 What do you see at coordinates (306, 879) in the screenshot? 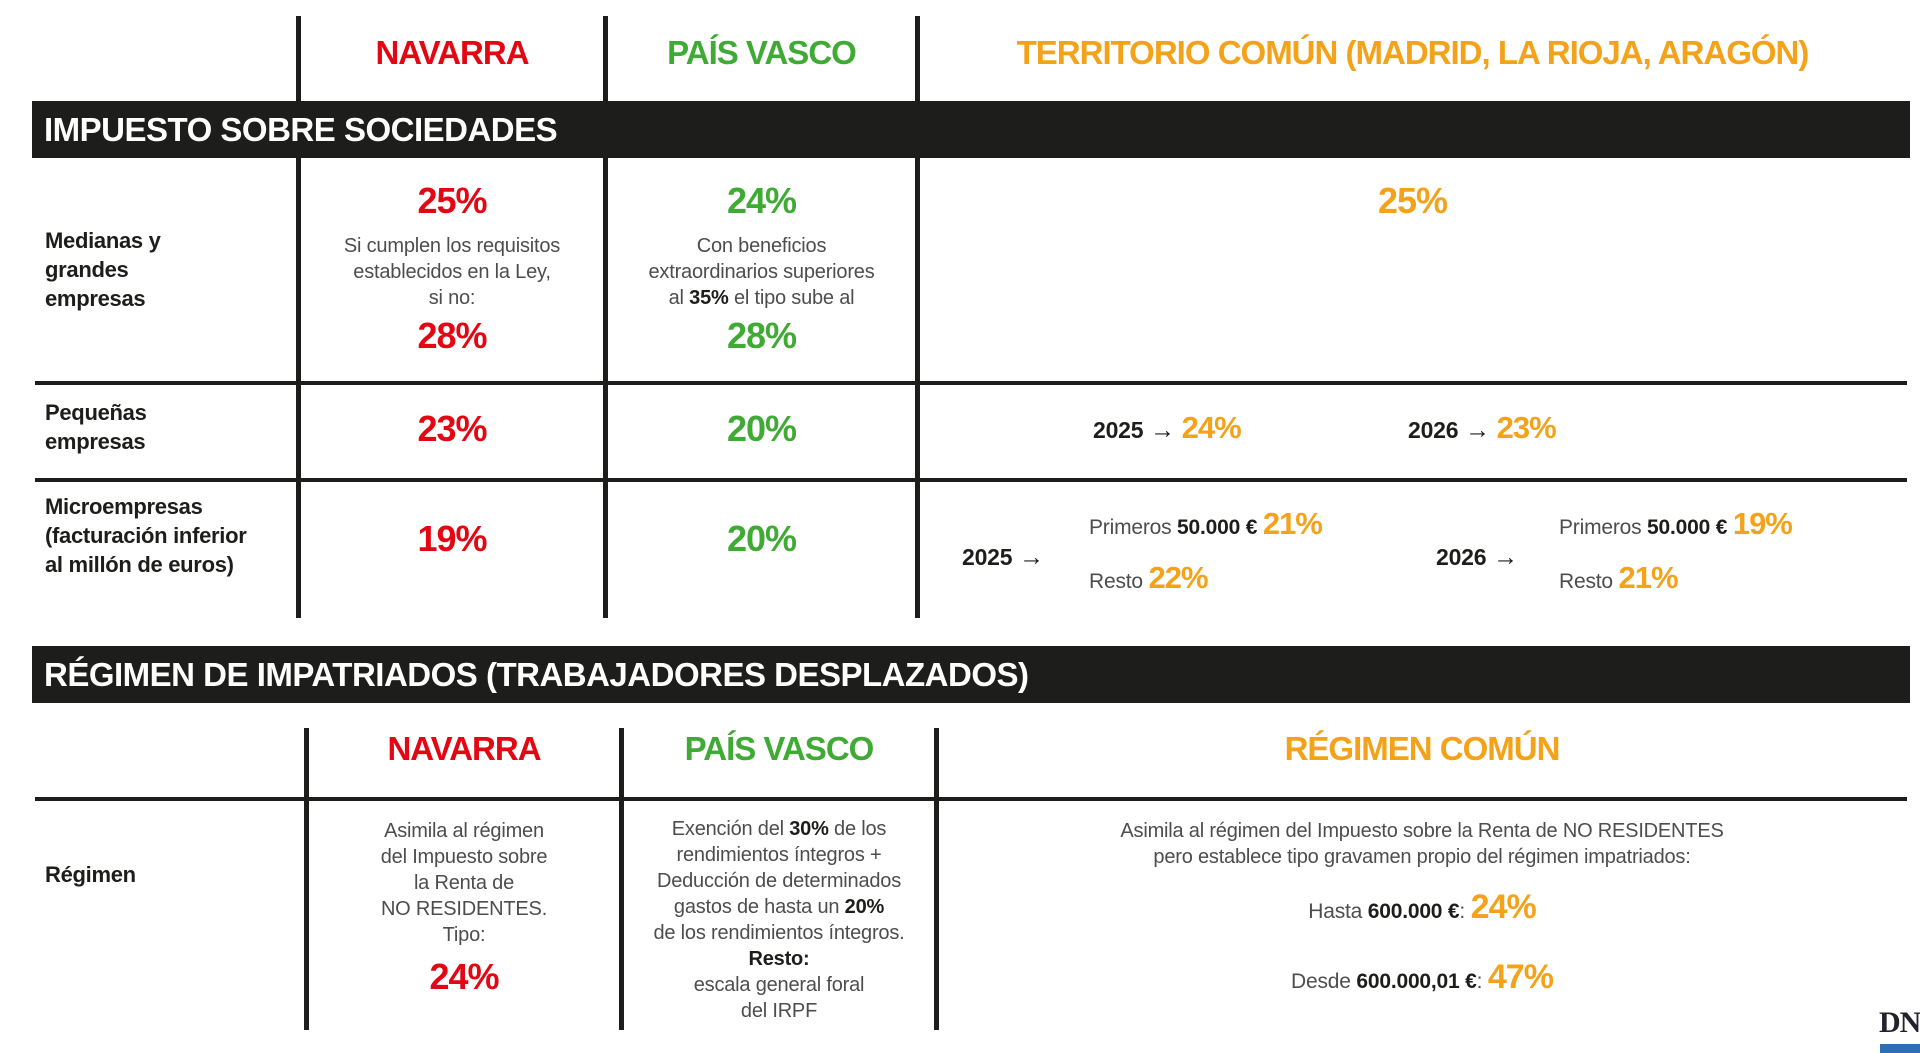
I see `table2-divider-left` at bounding box center [306, 879].